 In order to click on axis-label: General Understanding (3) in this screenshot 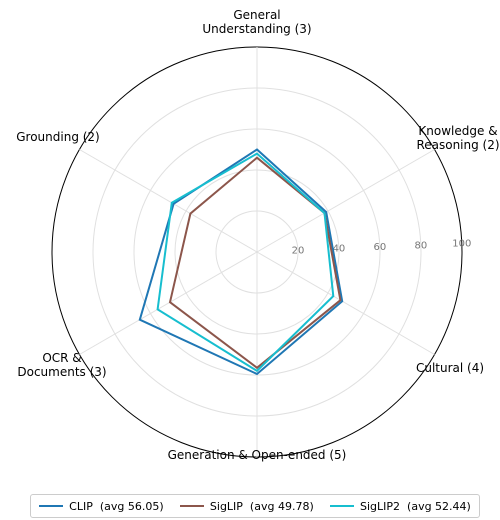, I will do `click(257, 22)`.